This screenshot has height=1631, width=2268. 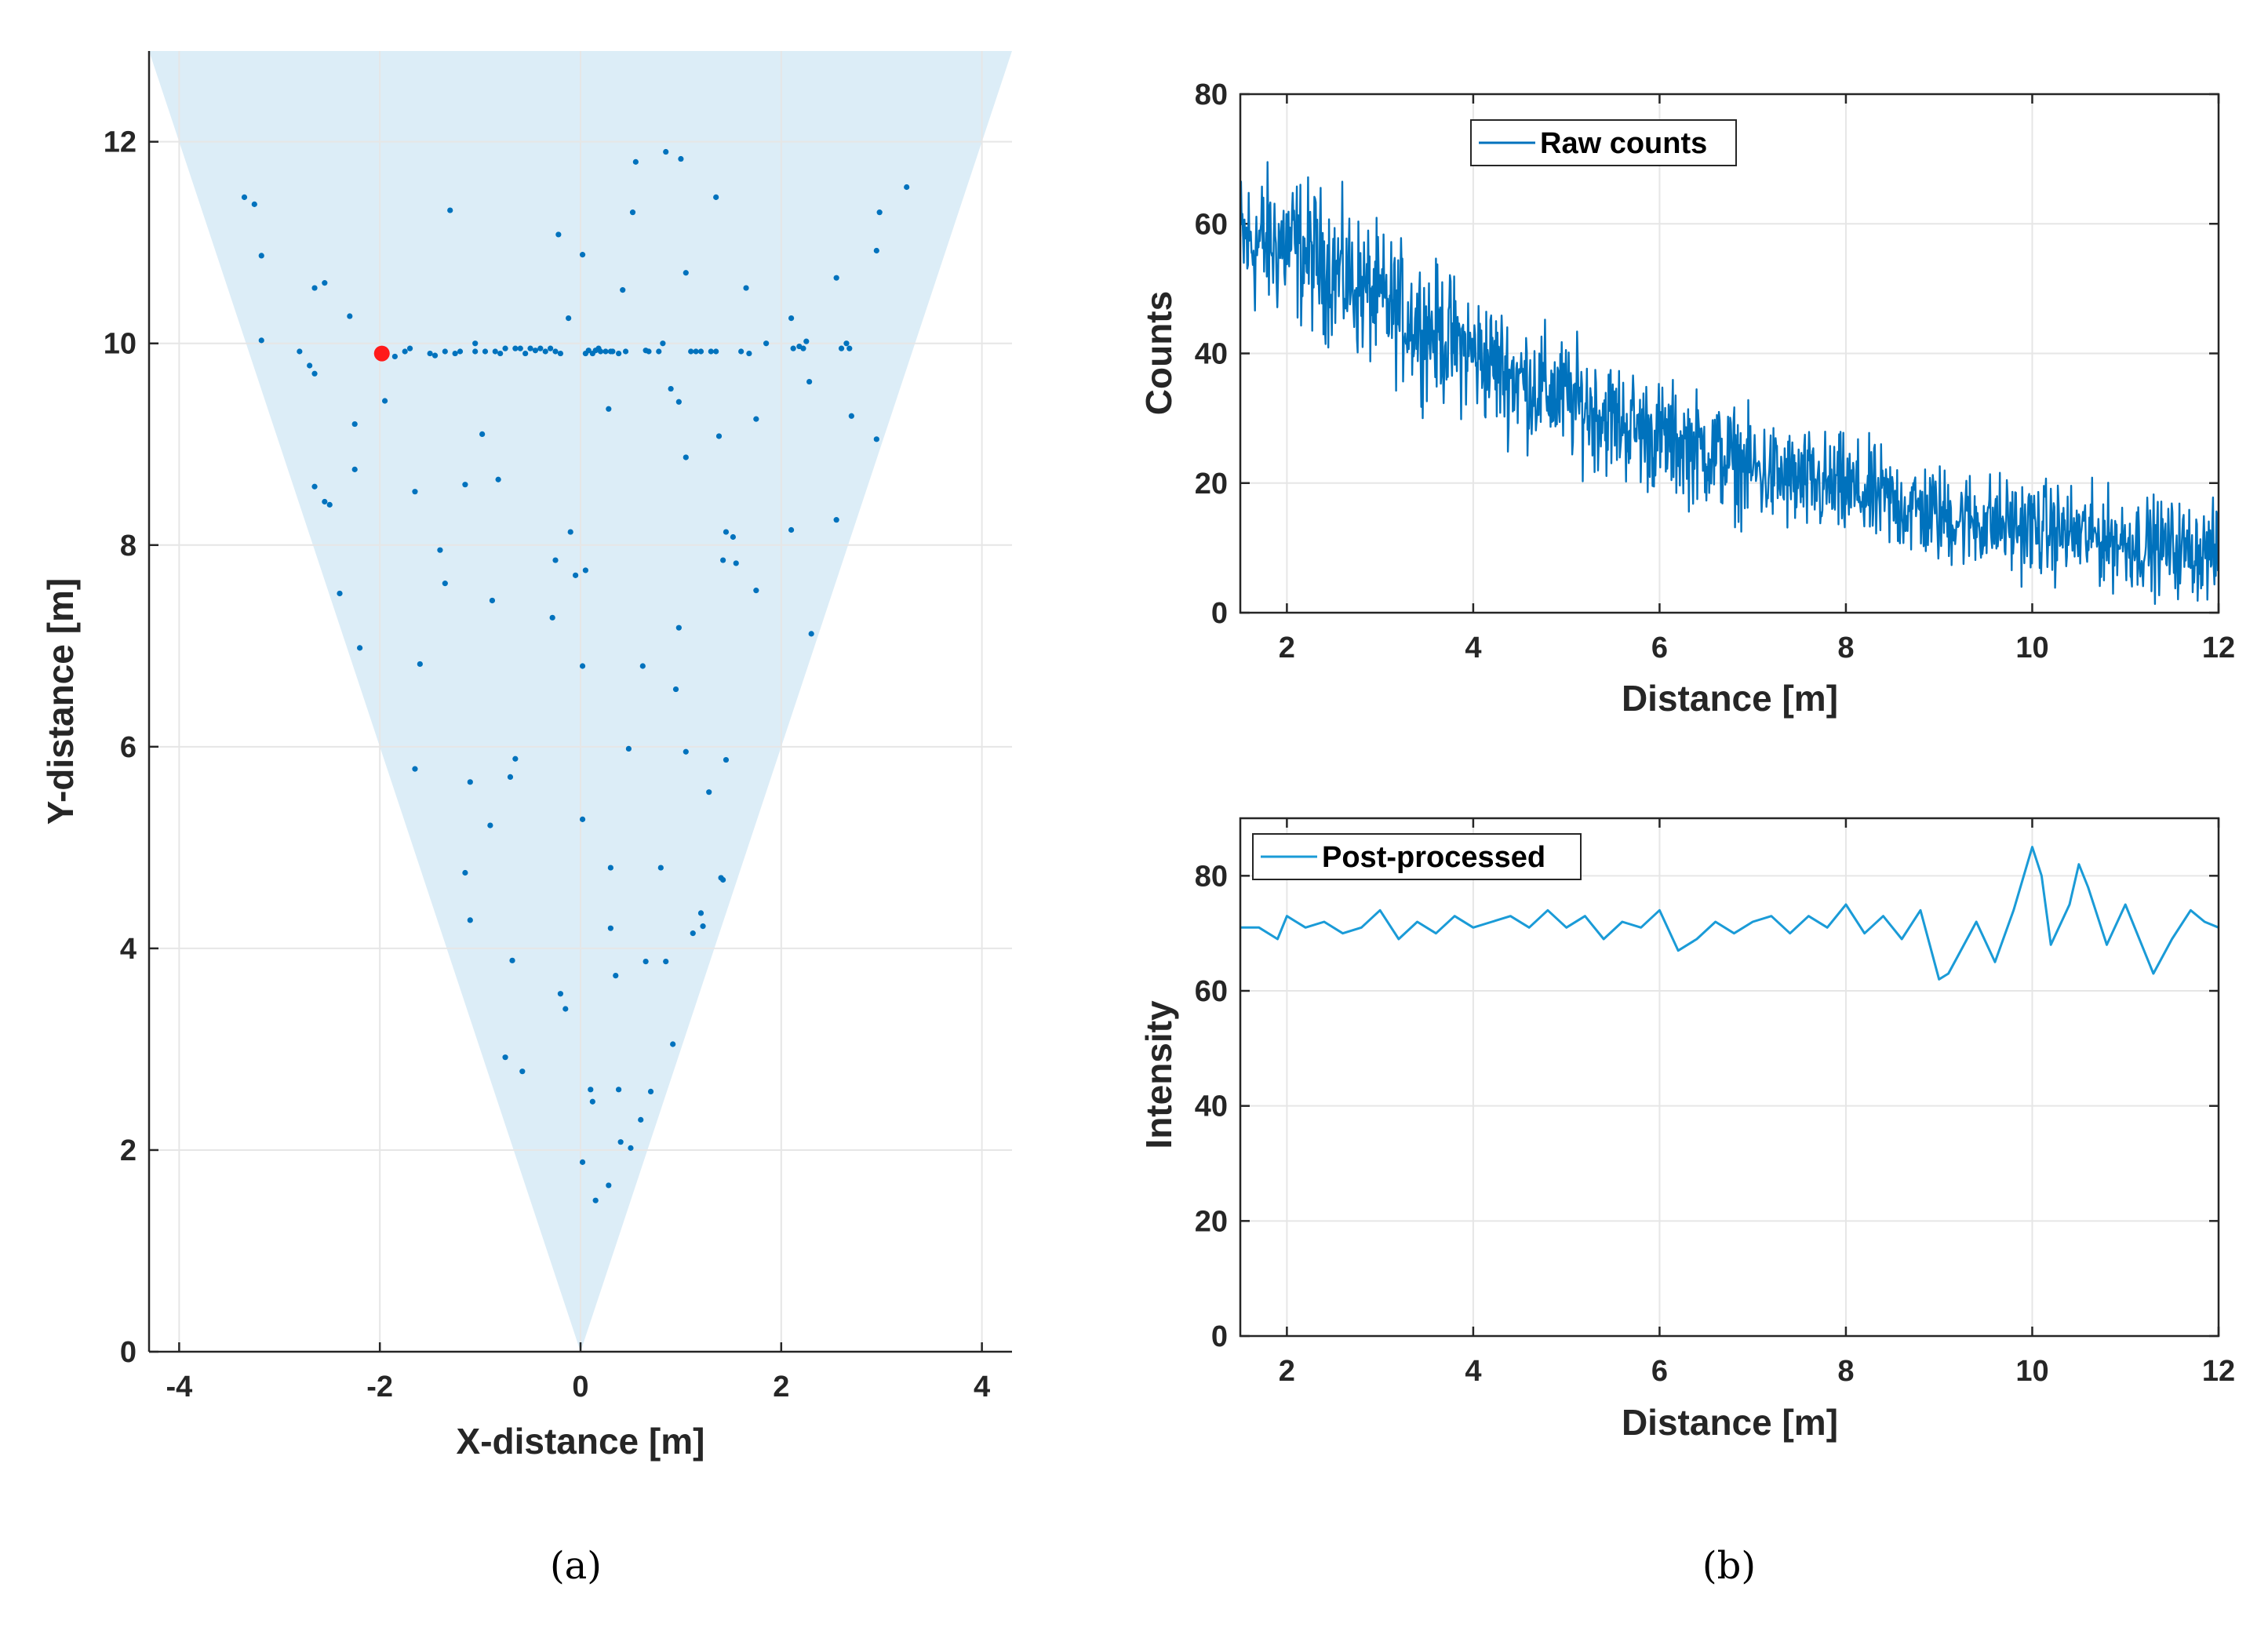 What do you see at coordinates (1211, 1221) in the screenshot?
I see `y-tick-label: 20` at bounding box center [1211, 1221].